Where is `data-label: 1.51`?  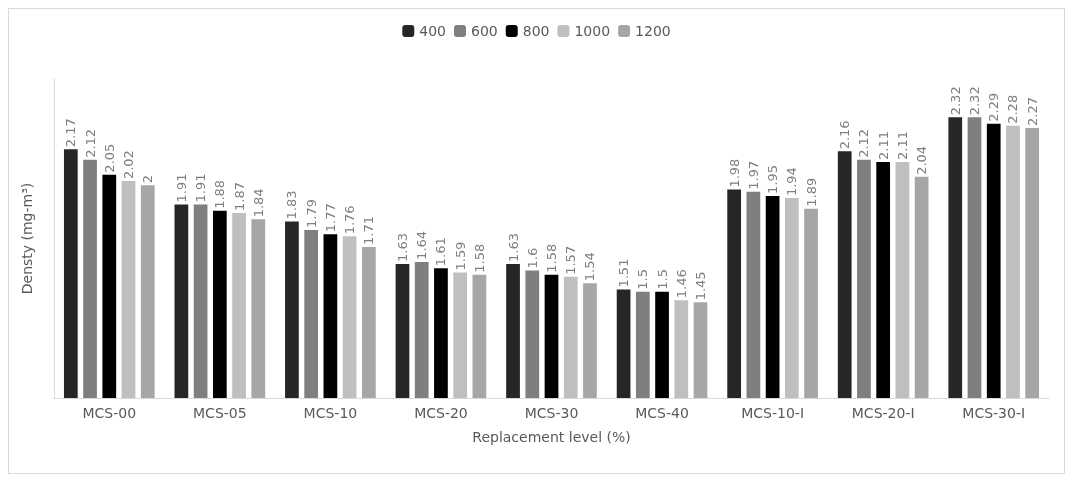
data-label: 1.51 is located at coordinates (624, 273).